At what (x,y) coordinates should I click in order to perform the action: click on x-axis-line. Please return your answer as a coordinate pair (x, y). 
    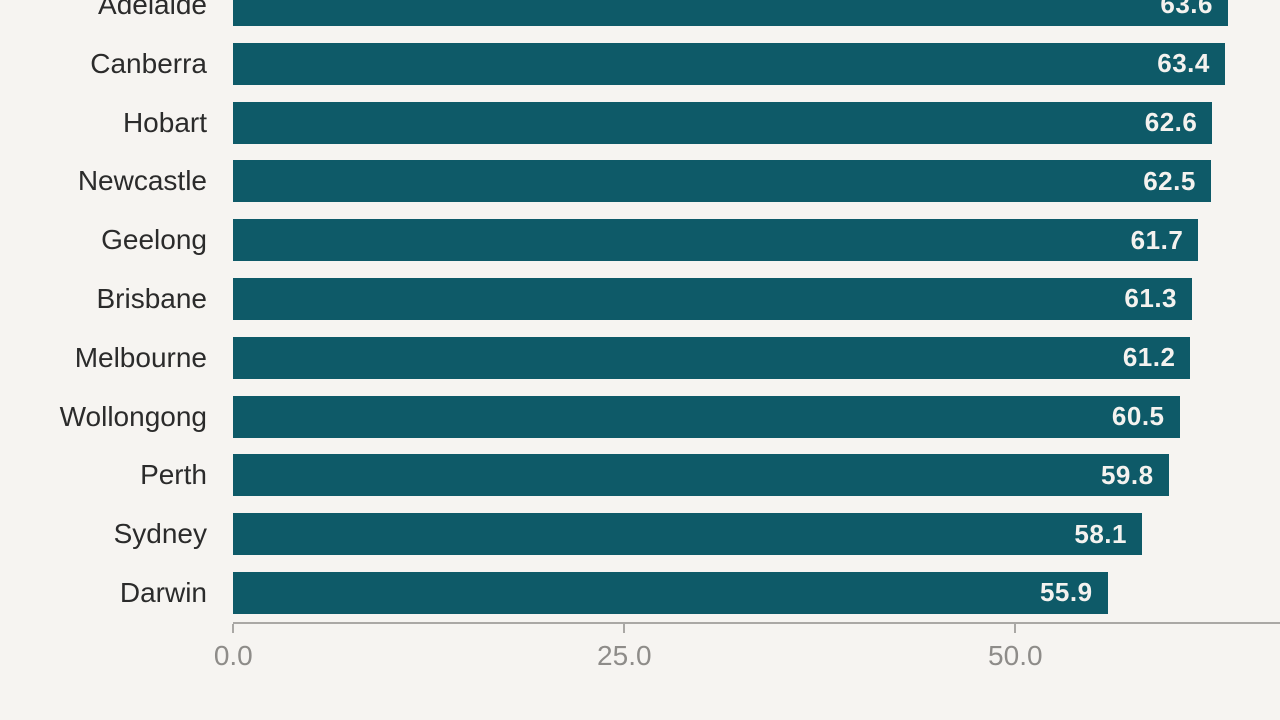
    Looking at the image, I should click on (756, 623).